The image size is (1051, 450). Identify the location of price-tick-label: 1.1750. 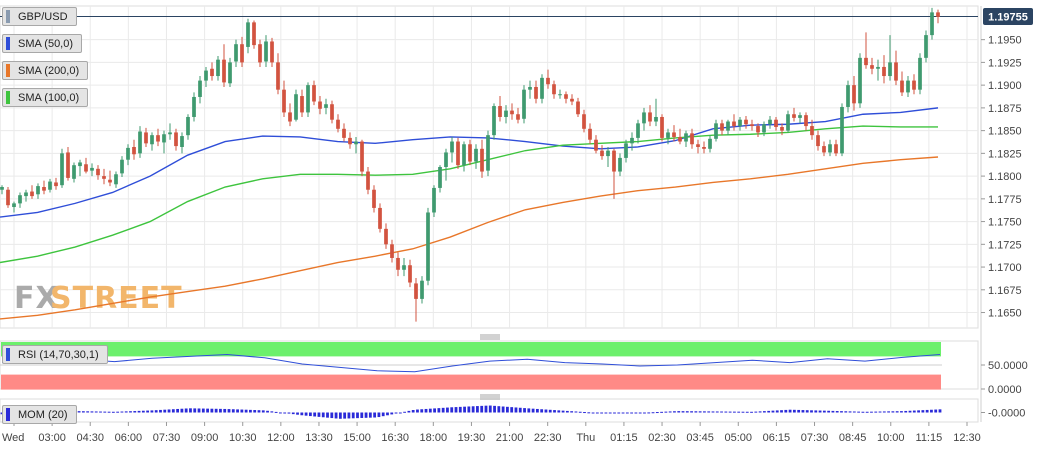
(1005, 223).